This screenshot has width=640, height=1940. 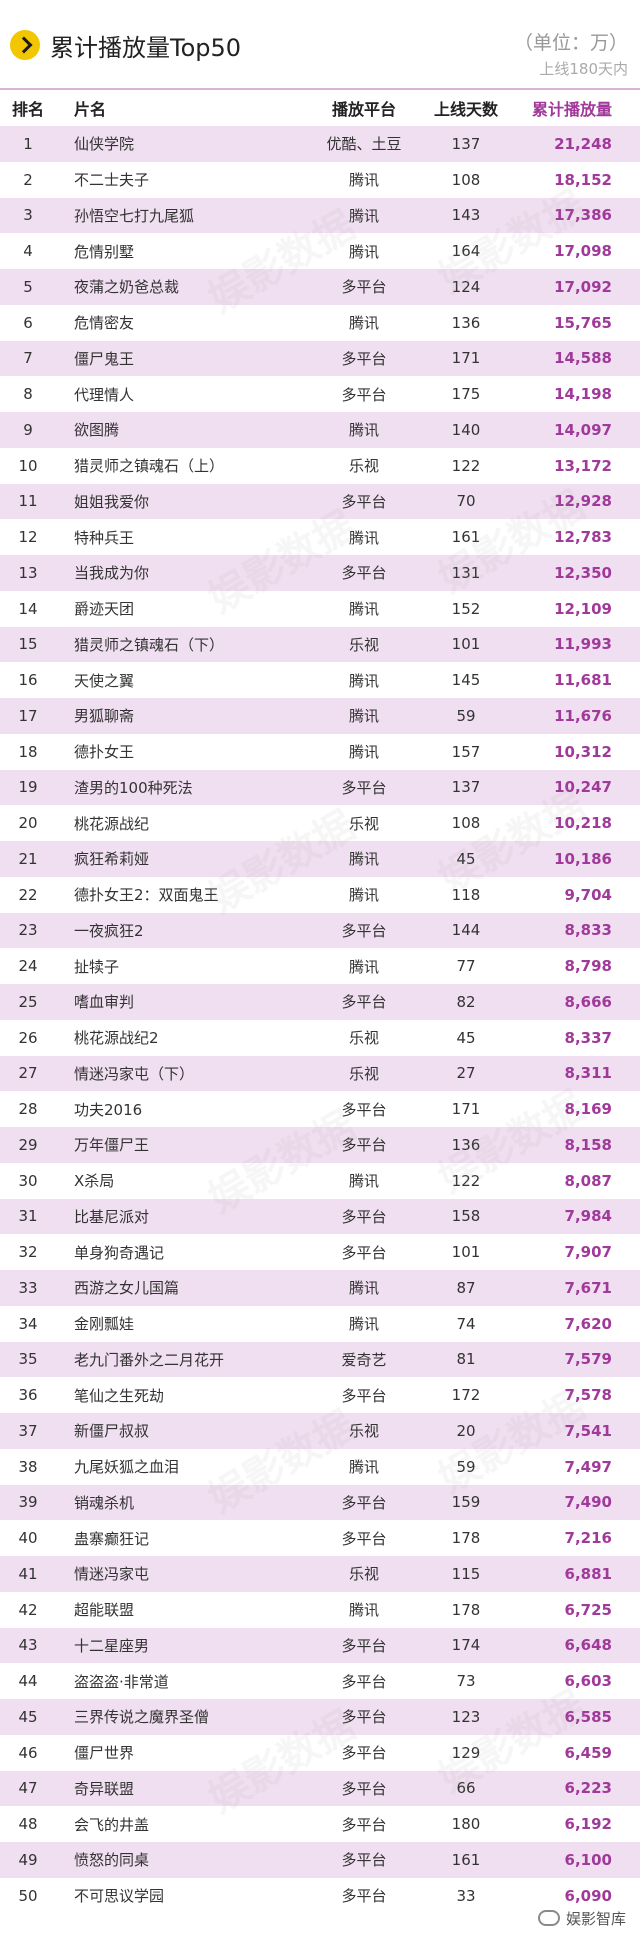 I want to click on table-row: 38 九尾妖狐之血泪 腾讯 59 7,497, so click(x=320, y=1466).